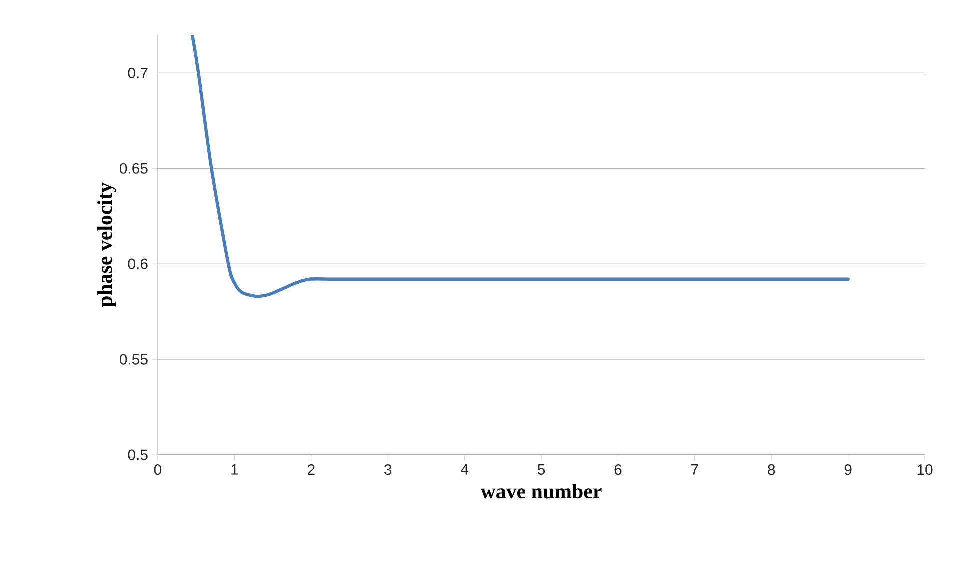  What do you see at coordinates (134, 168) in the screenshot?
I see `y-tick-label: 0.65` at bounding box center [134, 168].